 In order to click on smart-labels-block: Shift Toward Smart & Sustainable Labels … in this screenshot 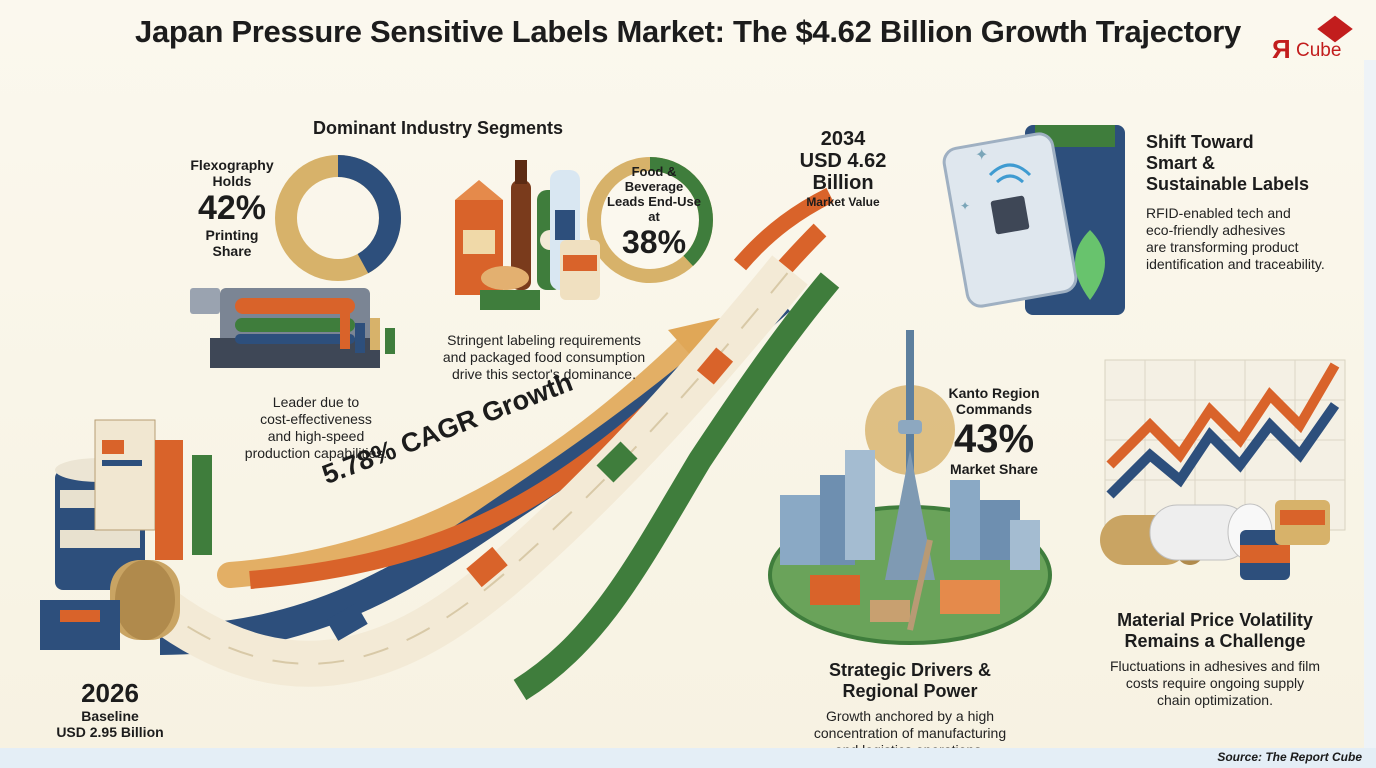, I will do `click(1246, 202)`.